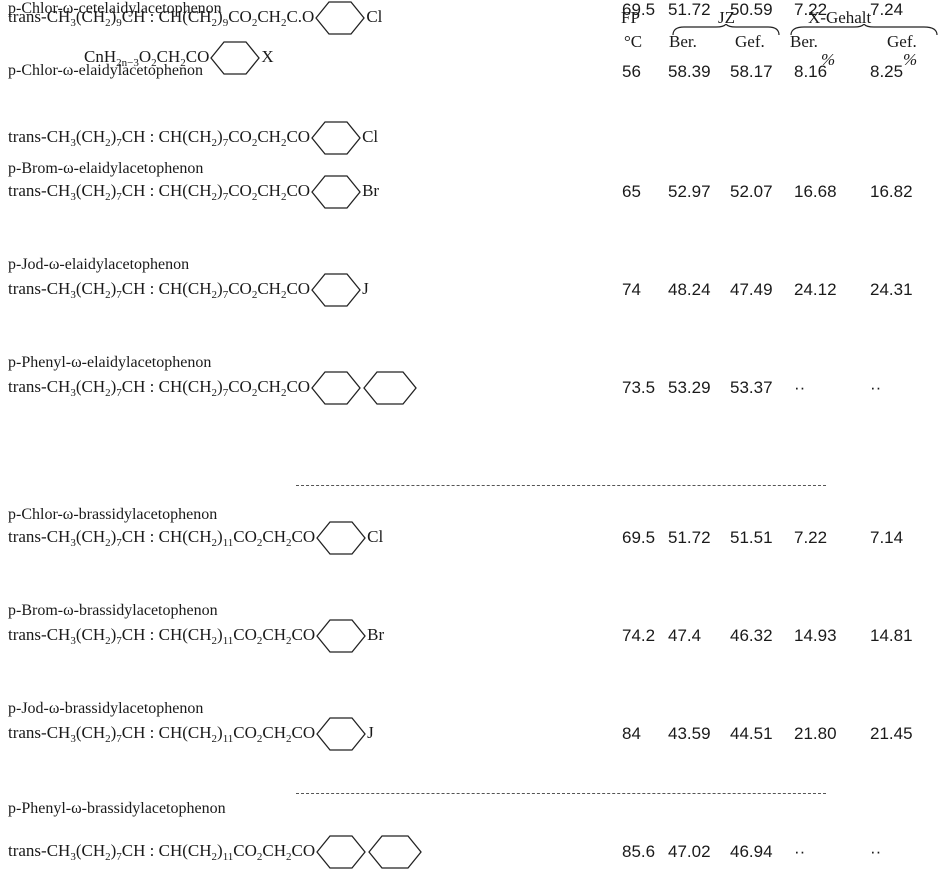 The height and width of the screenshot is (890, 944). Describe the element at coordinates (726, 17) in the screenshot. I see `jz-header: JZ` at that location.